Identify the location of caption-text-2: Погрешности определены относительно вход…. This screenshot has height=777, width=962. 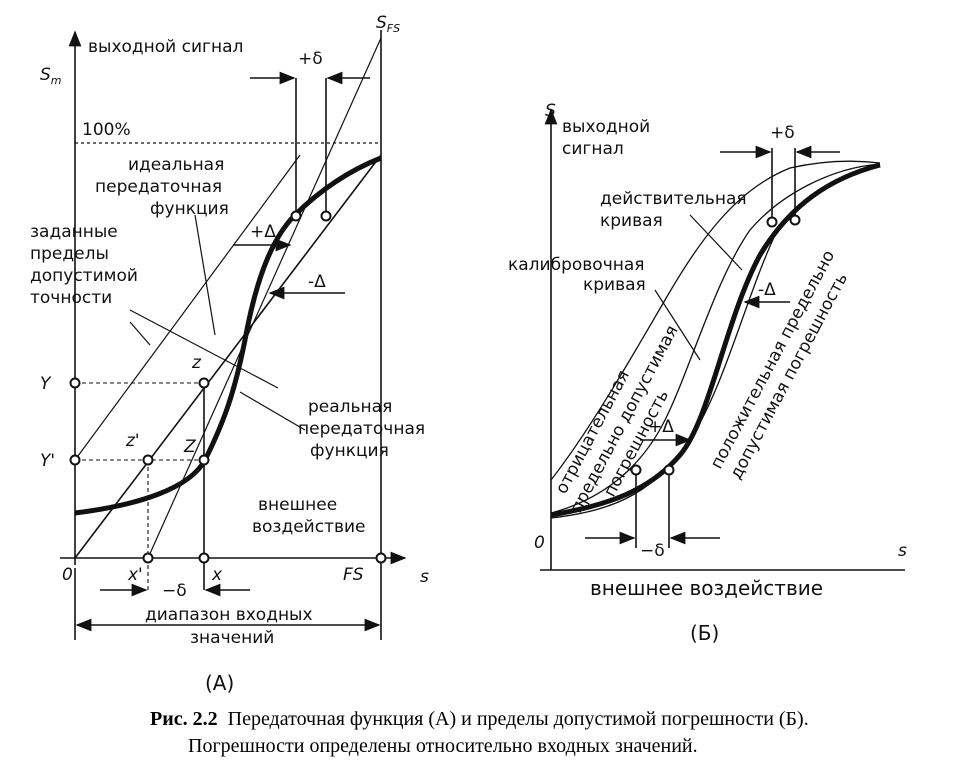
(443, 746).